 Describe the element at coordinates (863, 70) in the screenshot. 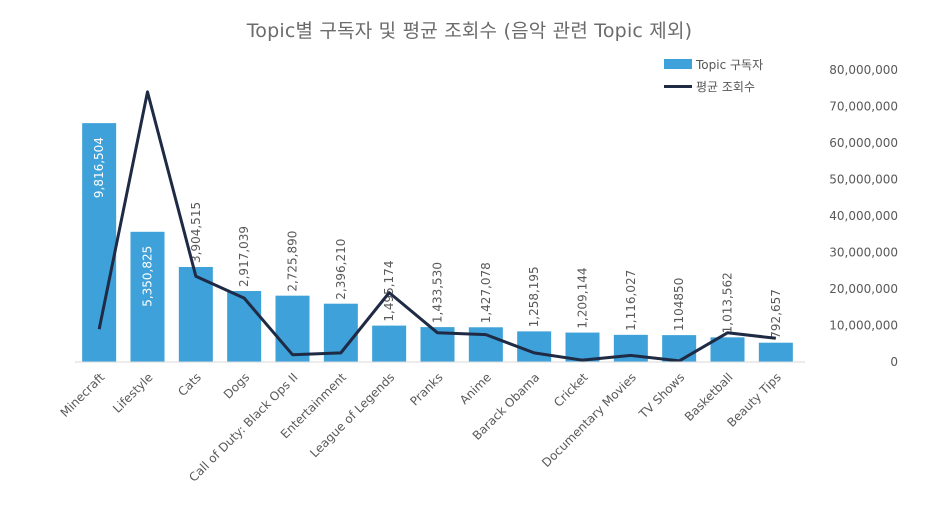

I see `y-right-tick-label: 80,000,000` at that location.